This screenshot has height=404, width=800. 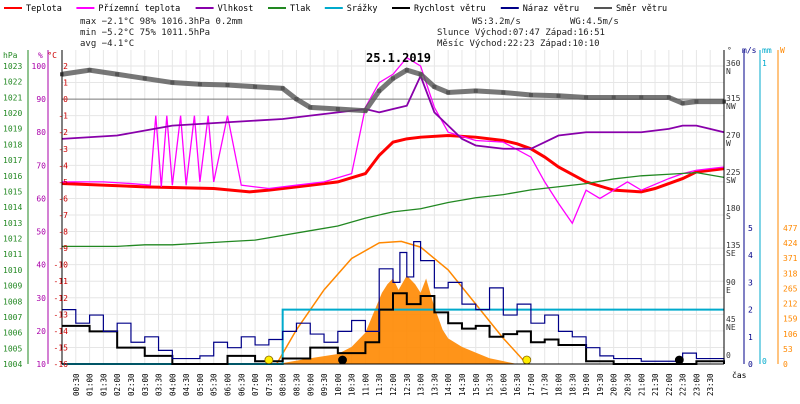 What do you see at coordinates (710, 384) in the screenshot?
I see `tick-time: 23:30` at bounding box center [710, 384].